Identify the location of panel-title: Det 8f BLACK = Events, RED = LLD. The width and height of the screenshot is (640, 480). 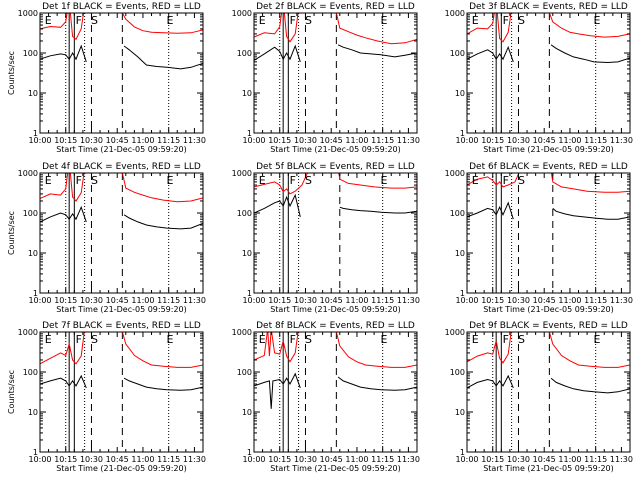
(335, 326).